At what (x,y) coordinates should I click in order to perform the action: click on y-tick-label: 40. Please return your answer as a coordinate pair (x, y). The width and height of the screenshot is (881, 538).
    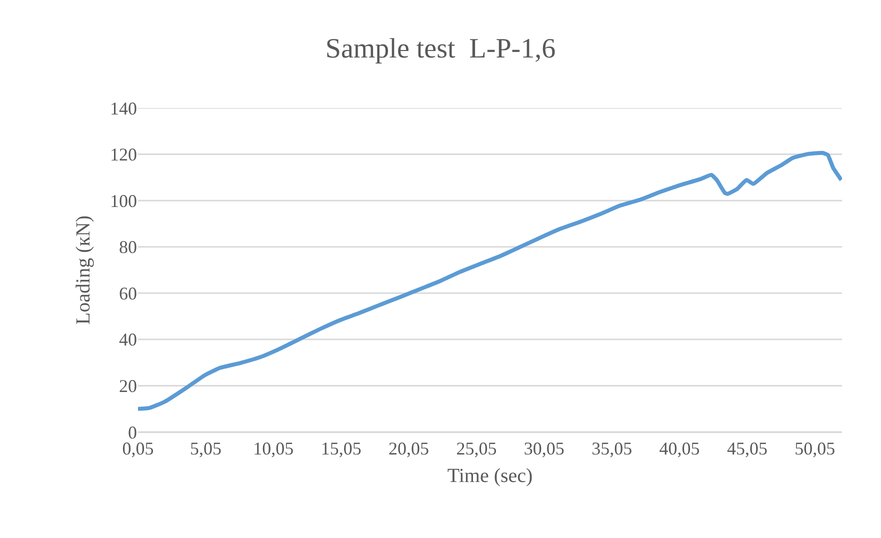
    Looking at the image, I should click on (128, 340).